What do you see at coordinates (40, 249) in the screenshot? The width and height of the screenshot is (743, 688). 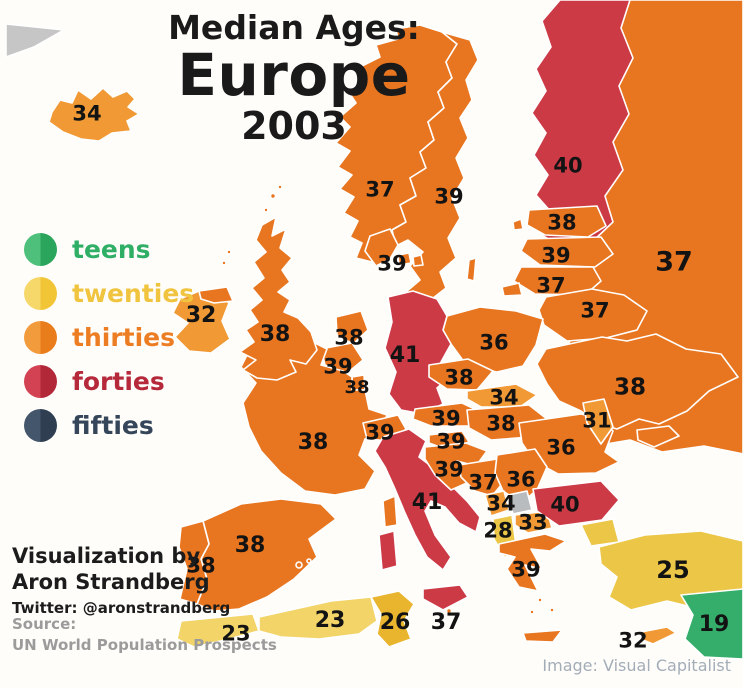 I see `teens-swatch-icon` at bounding box center [40, 249].